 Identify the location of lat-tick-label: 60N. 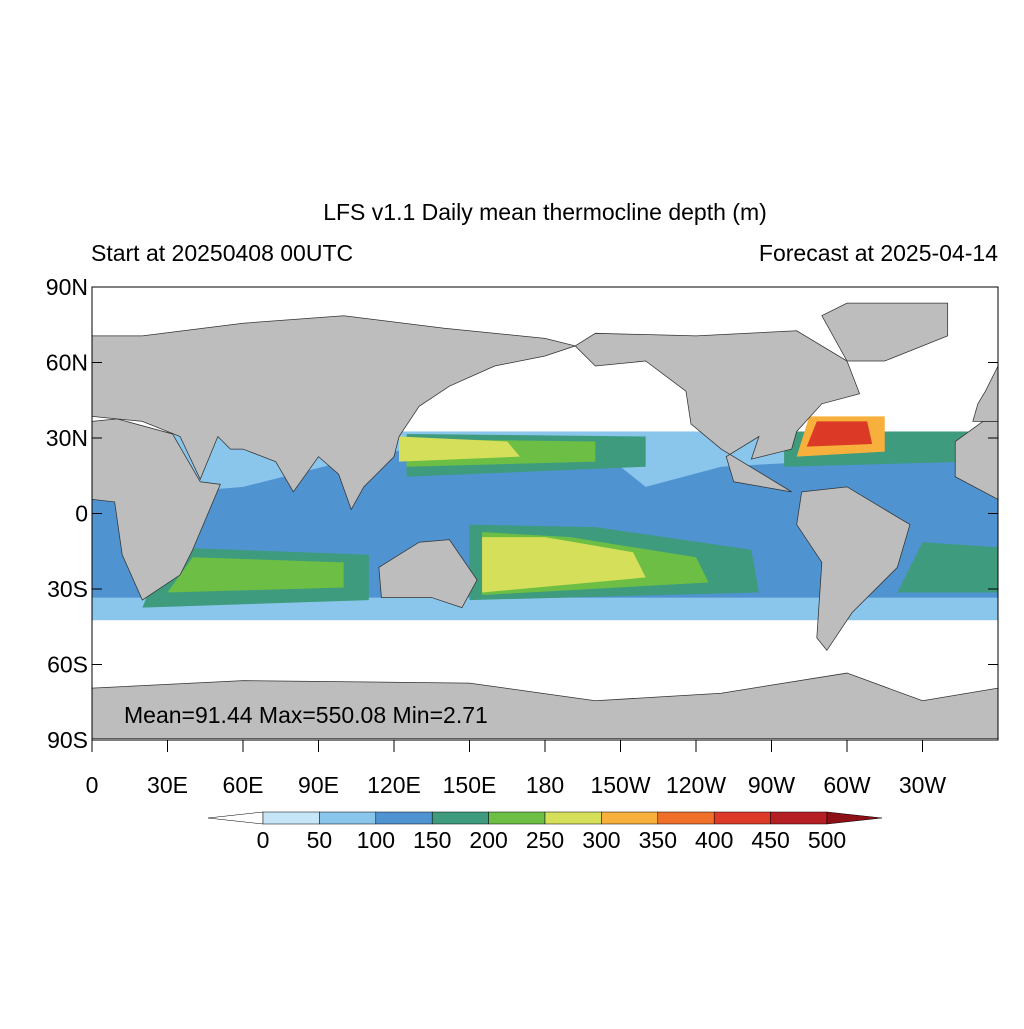
(67, 363).